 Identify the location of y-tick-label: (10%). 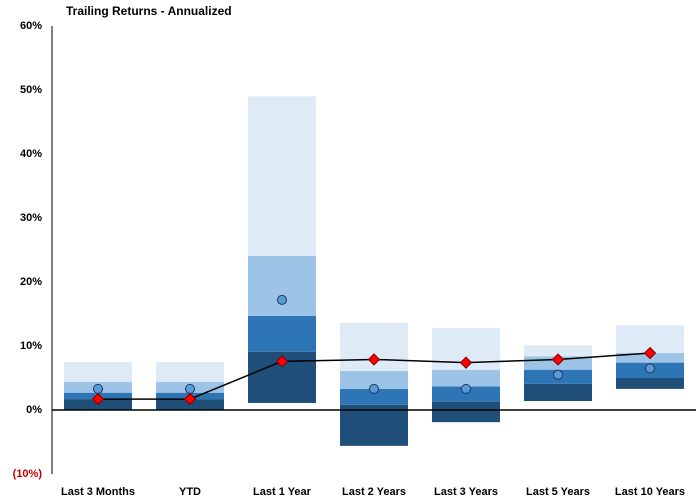
(28, 474).